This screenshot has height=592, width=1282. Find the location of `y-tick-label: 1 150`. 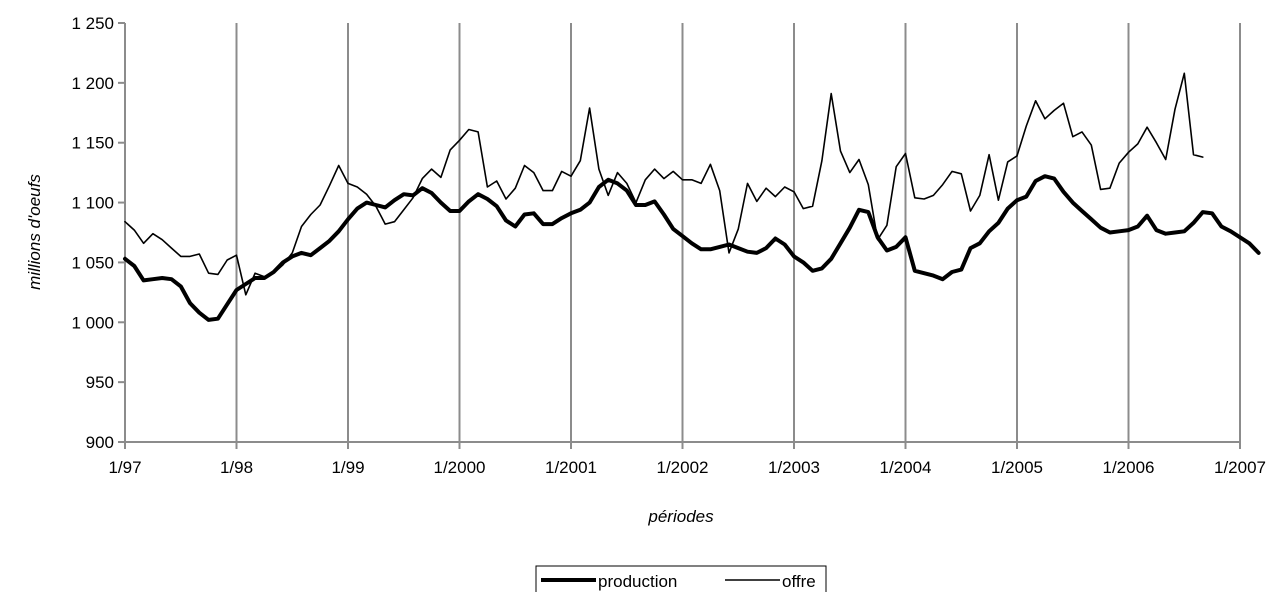

y-tick-label: 1 150 is located at coordinates (92, 143).